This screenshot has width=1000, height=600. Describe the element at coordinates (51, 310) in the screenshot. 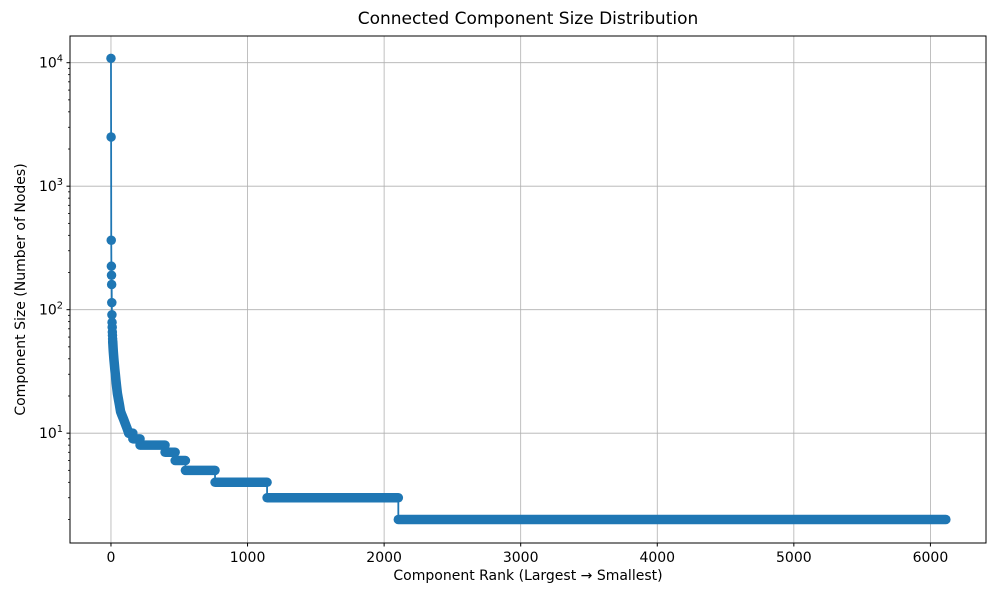

I see `y-tick-label: 10²` at that location.